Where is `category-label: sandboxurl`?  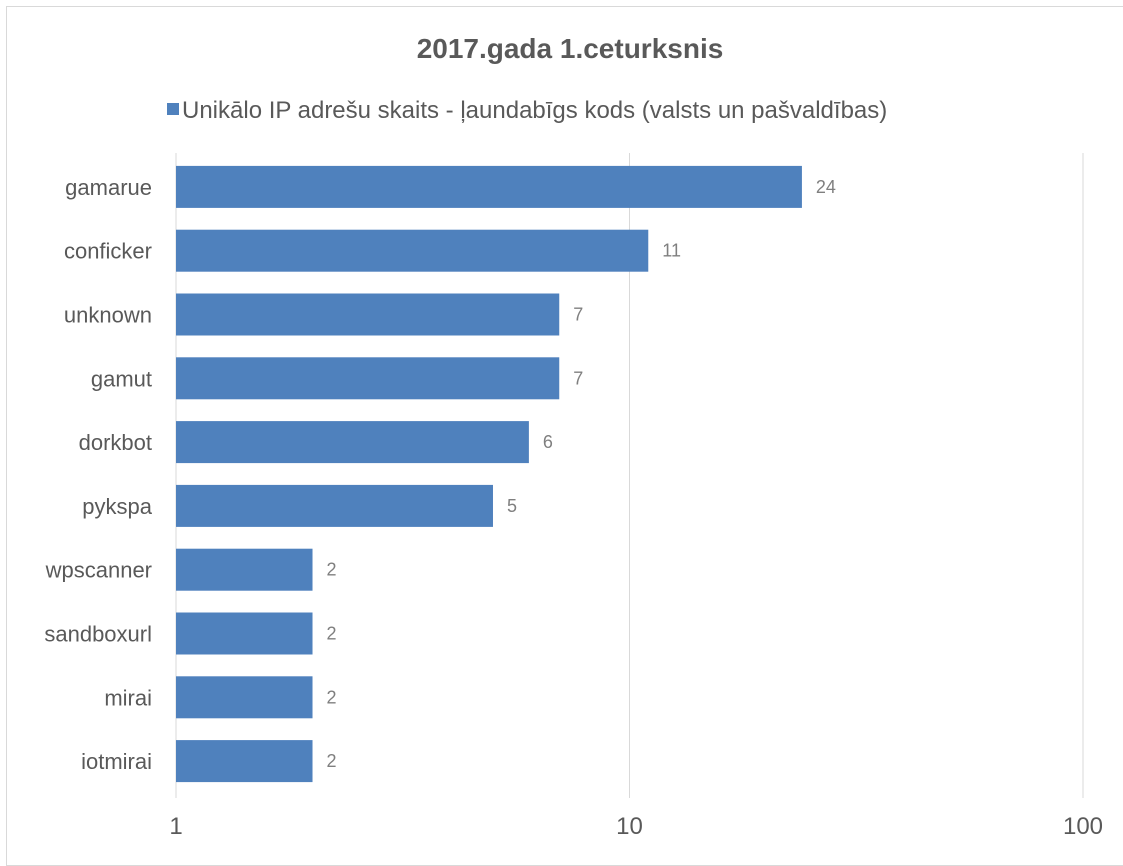 category-label: sandboxurl is located at coordinates (98, 634).